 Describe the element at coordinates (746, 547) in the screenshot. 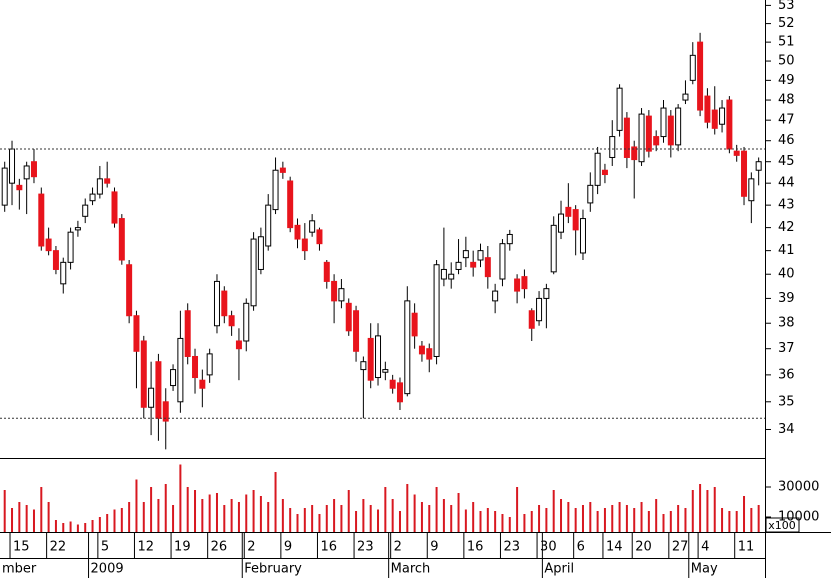

I see `x-tick-label: 11` at that location.